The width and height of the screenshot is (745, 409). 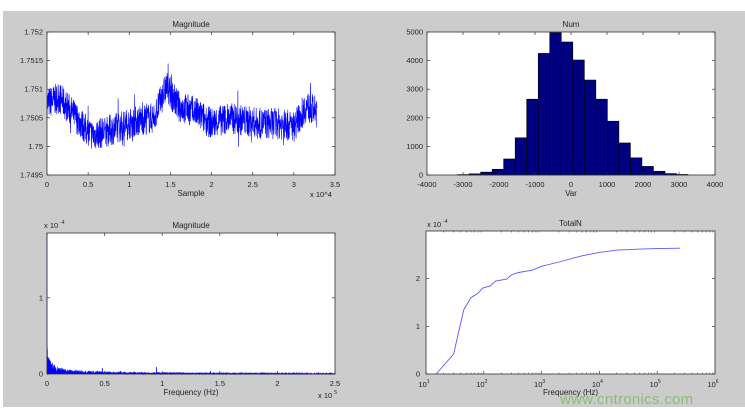 What do you see at coordinates (414, 60) in the screenshot?
I see `y-tick-label: 4000` at bounding box center [414, 60].